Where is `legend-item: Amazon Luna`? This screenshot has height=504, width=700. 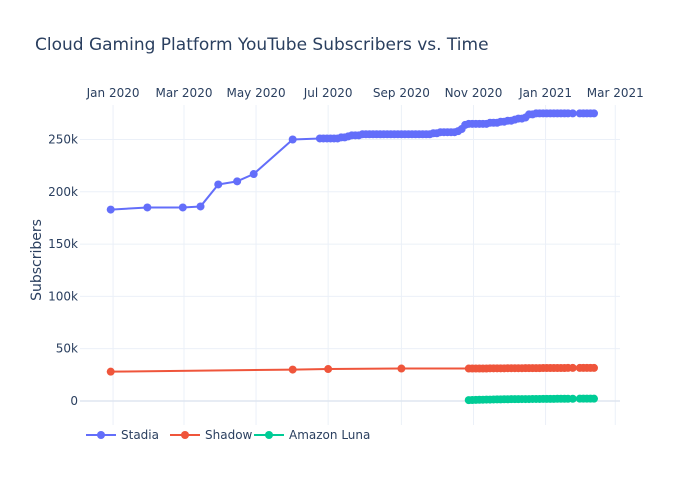 legend-item: Amazon Luna is located at coordinates (312, 435).